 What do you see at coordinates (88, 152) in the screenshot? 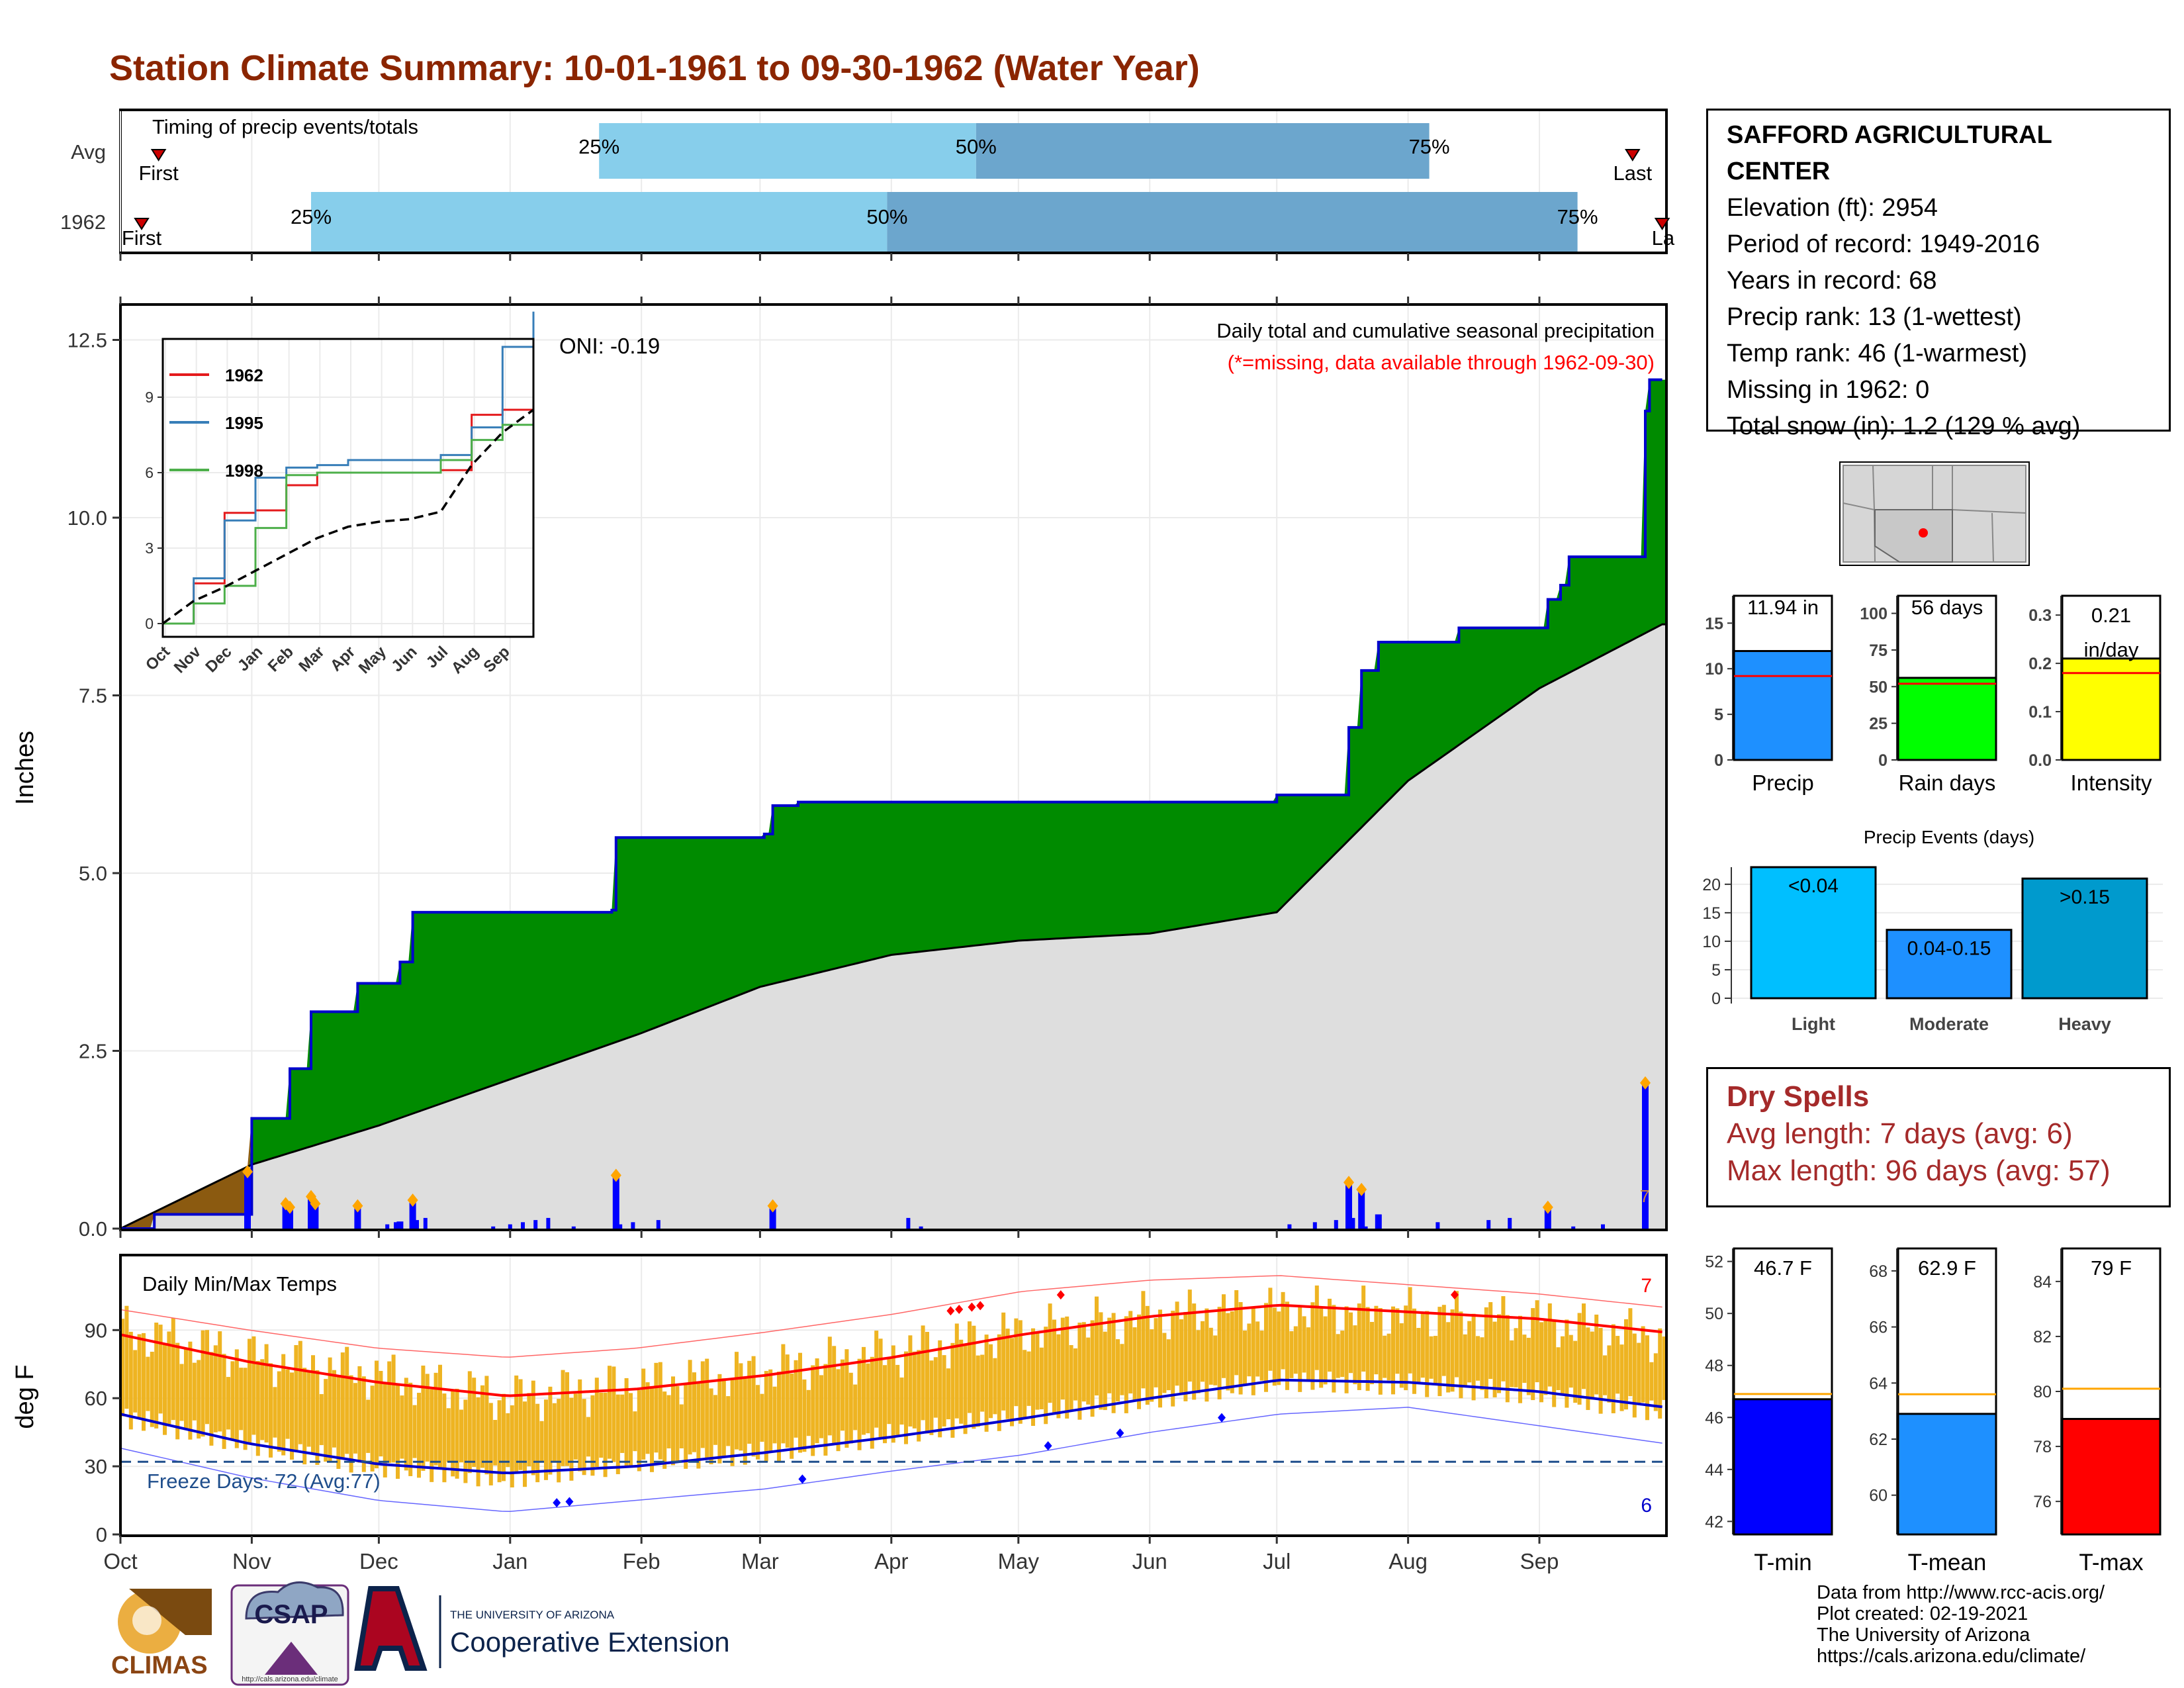
I see `timing-label-avg: Avg` at bounding box center [88, 152].